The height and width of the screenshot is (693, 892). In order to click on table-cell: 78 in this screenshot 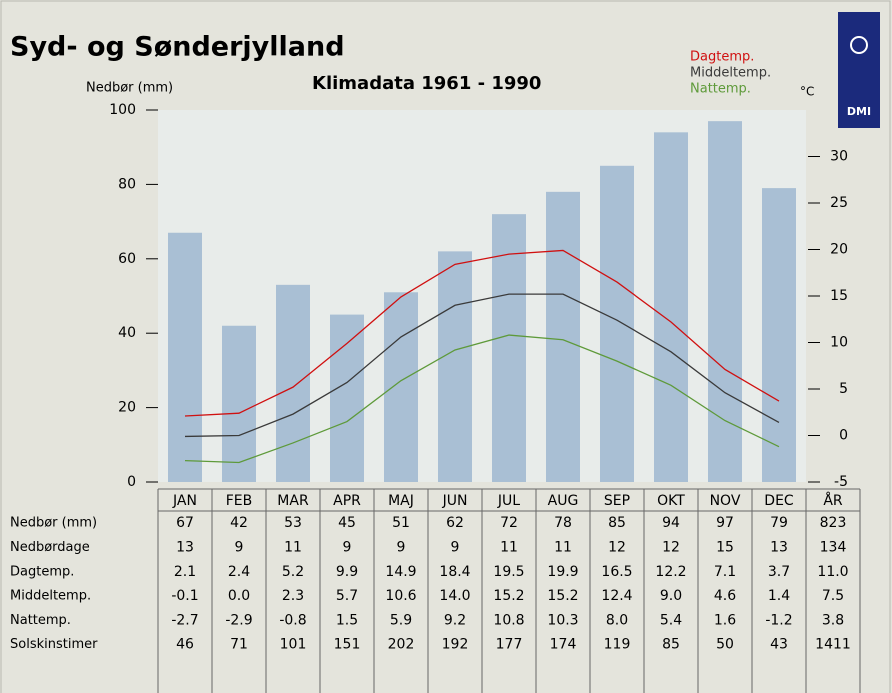, I will do `click(563, 523)`.